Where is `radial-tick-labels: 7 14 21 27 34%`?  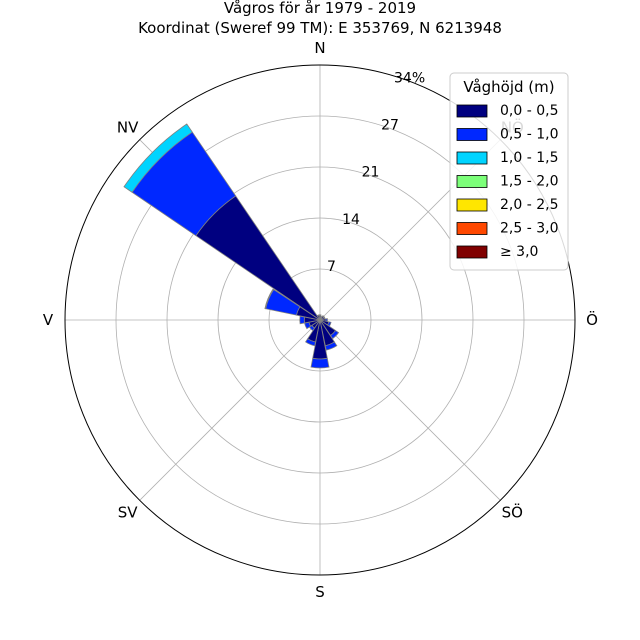 radial-tick-labels: 7 14 21 27 34% is located at coordinates (376, 172).